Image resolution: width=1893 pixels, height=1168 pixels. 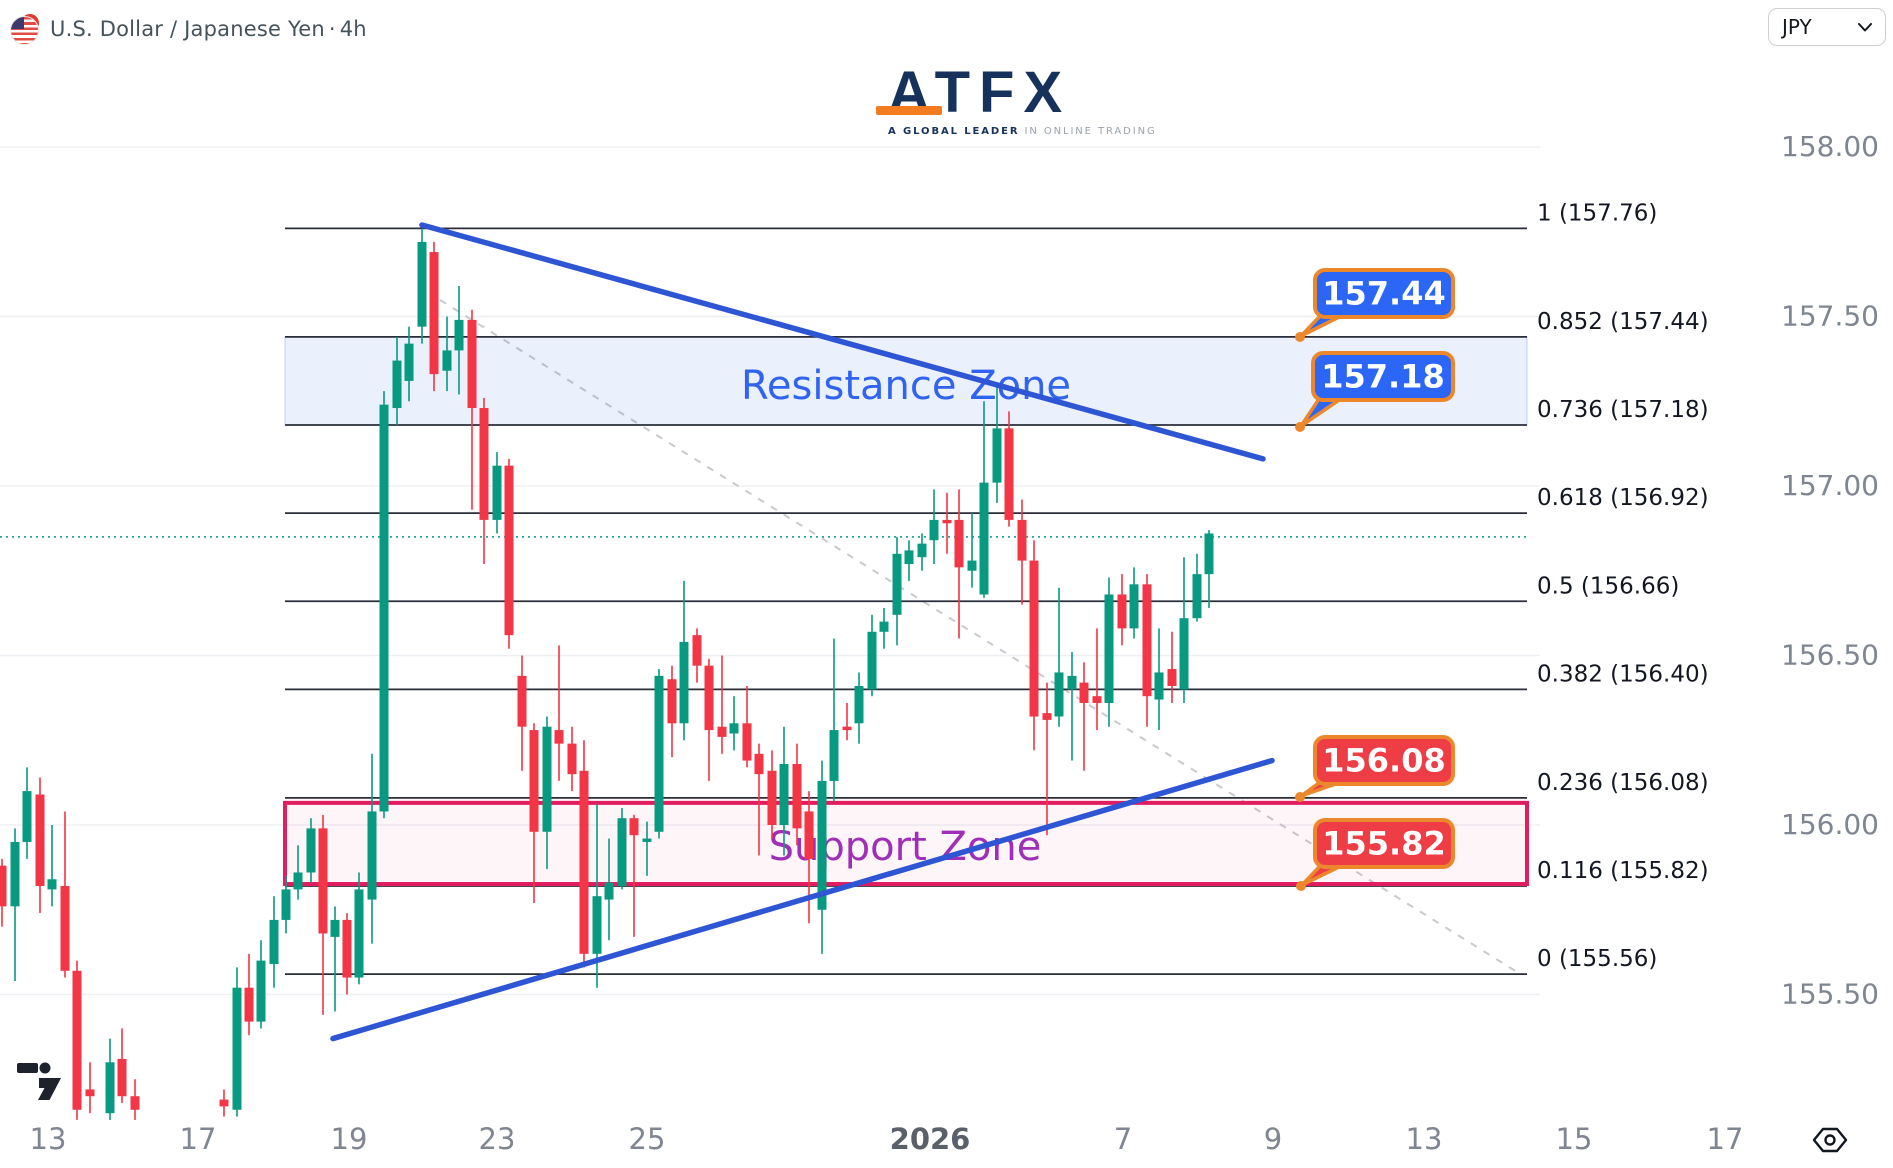 I want to click on ascending-trendline, so click(x=802, y=899).